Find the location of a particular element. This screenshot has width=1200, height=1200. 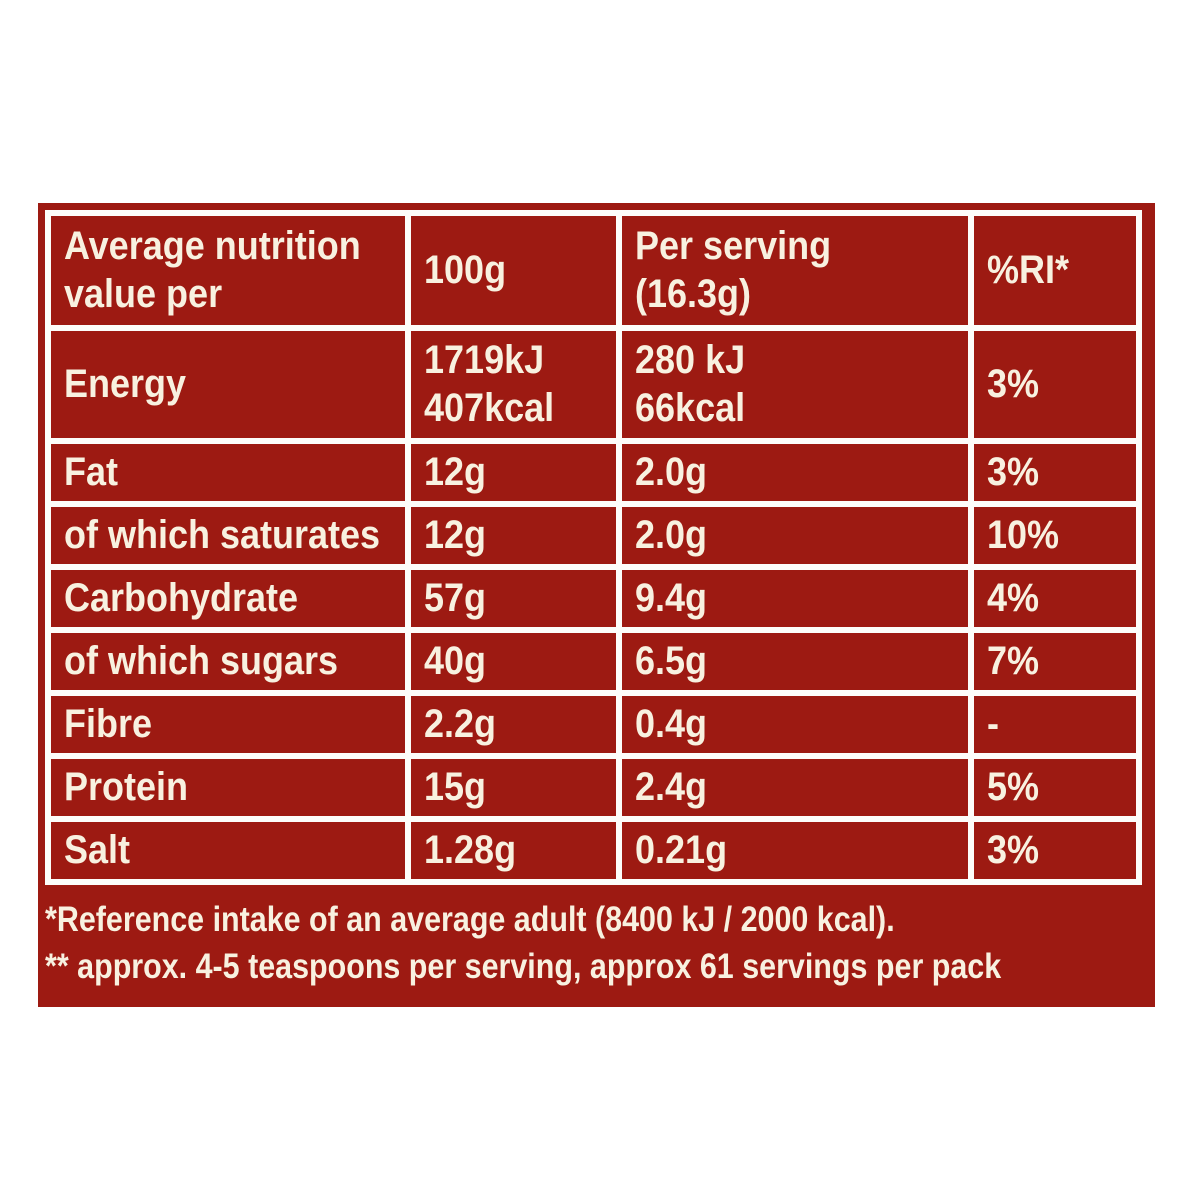

nutrient-label-cell: of which sugars is located at coordinates (228, 661).